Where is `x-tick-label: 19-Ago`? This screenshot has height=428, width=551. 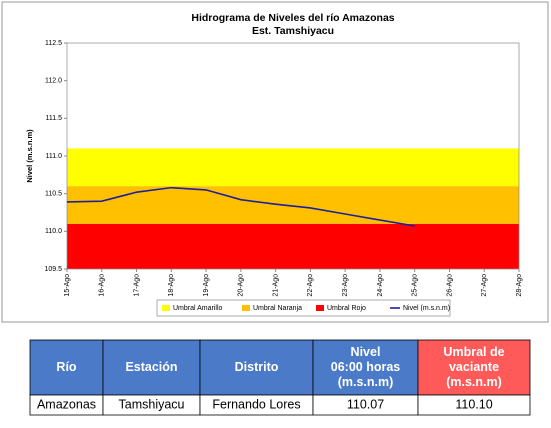 x-tick-label: 19-Ago is located at coordinates (206, 285).